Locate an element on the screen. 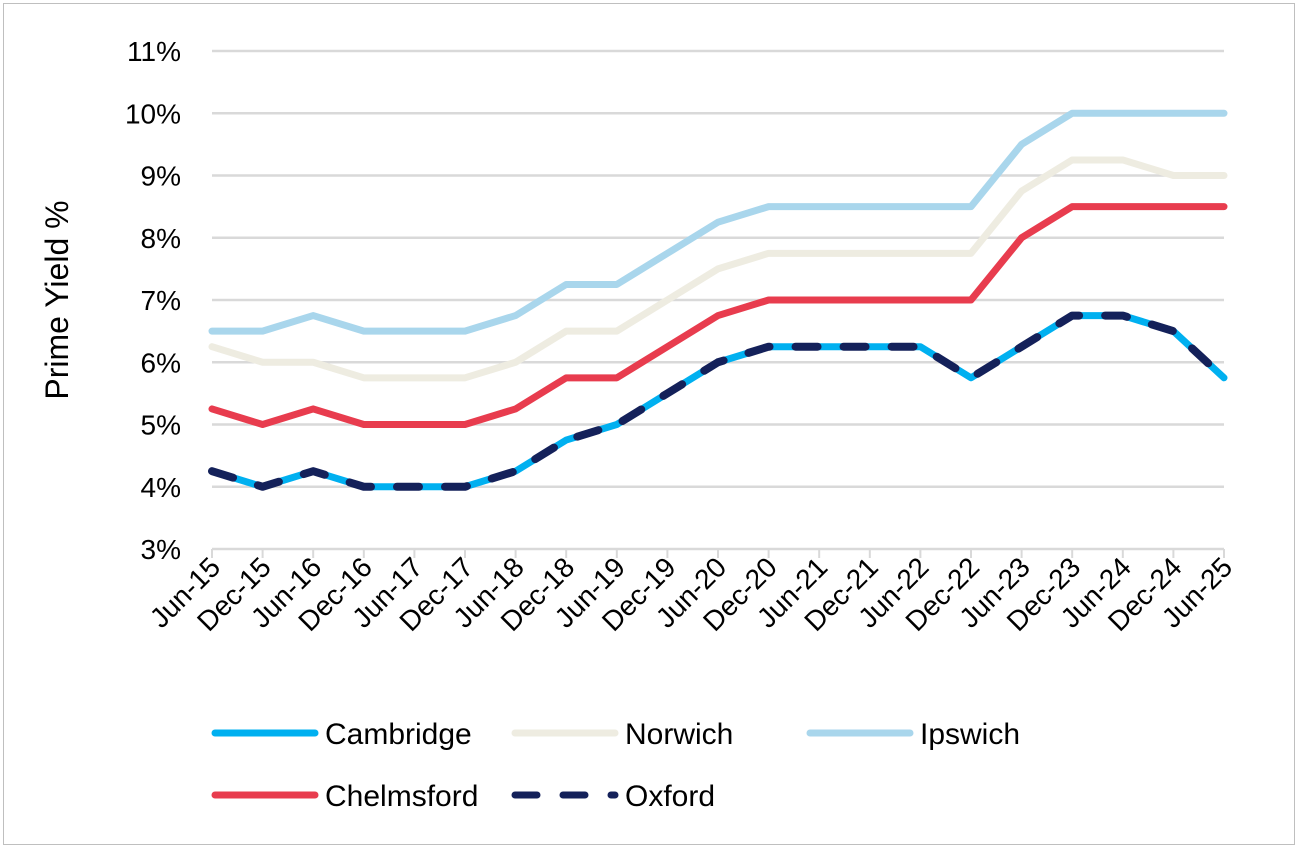 This screenshot has height=850, width=1300. y-tick-label: 9% is located at coordinates (161, 176).